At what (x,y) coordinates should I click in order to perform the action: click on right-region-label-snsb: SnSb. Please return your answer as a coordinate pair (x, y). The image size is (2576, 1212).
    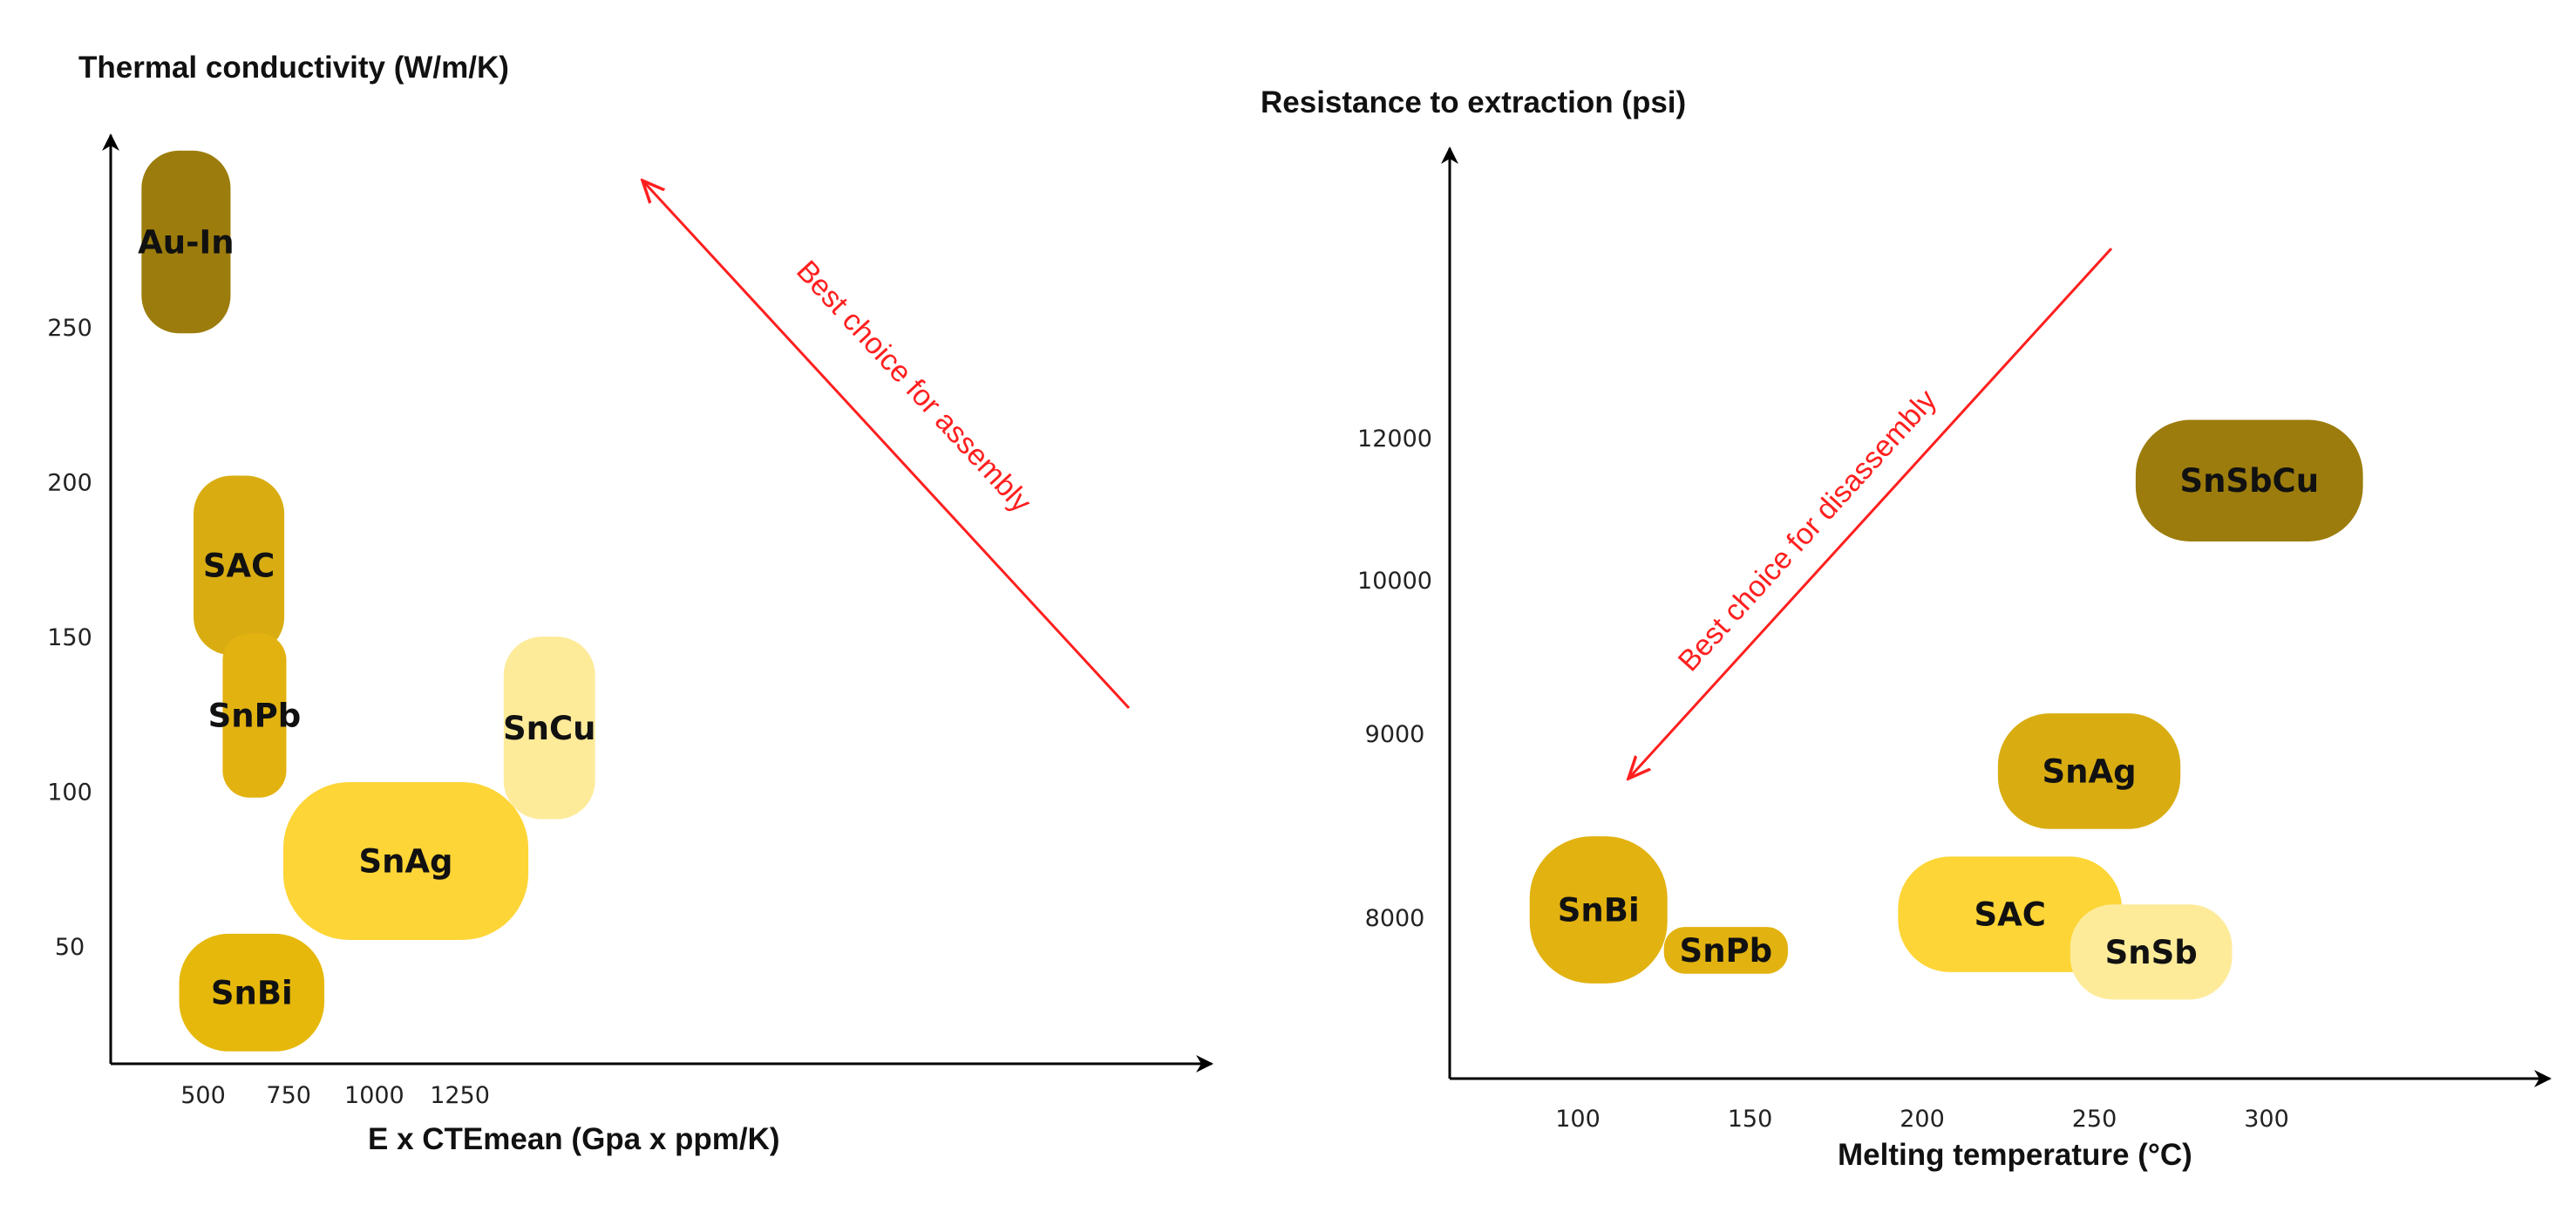
    Looking at the image, I should click on (2151, 952).